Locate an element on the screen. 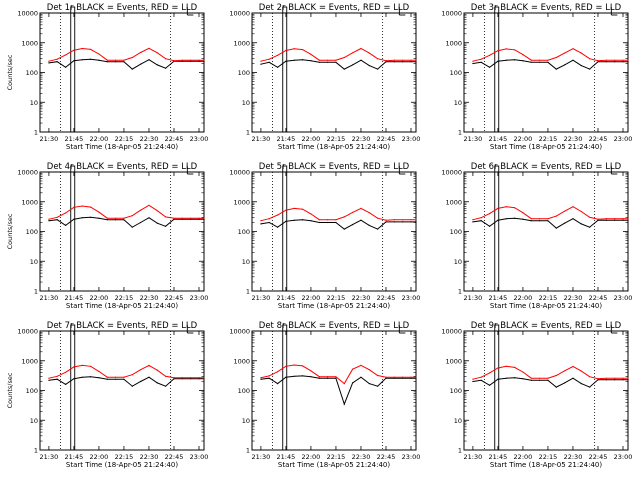 This screenshot has height=480, width=640. marker-bracket is located at coordinates (73, 387).